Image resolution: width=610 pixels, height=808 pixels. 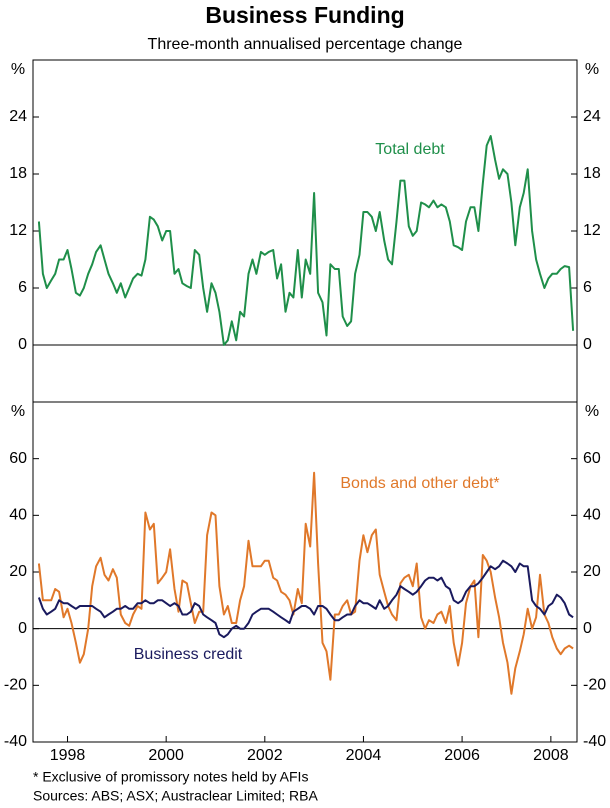 I want to click on series-label: Business credit, so click(x=188, y=654).